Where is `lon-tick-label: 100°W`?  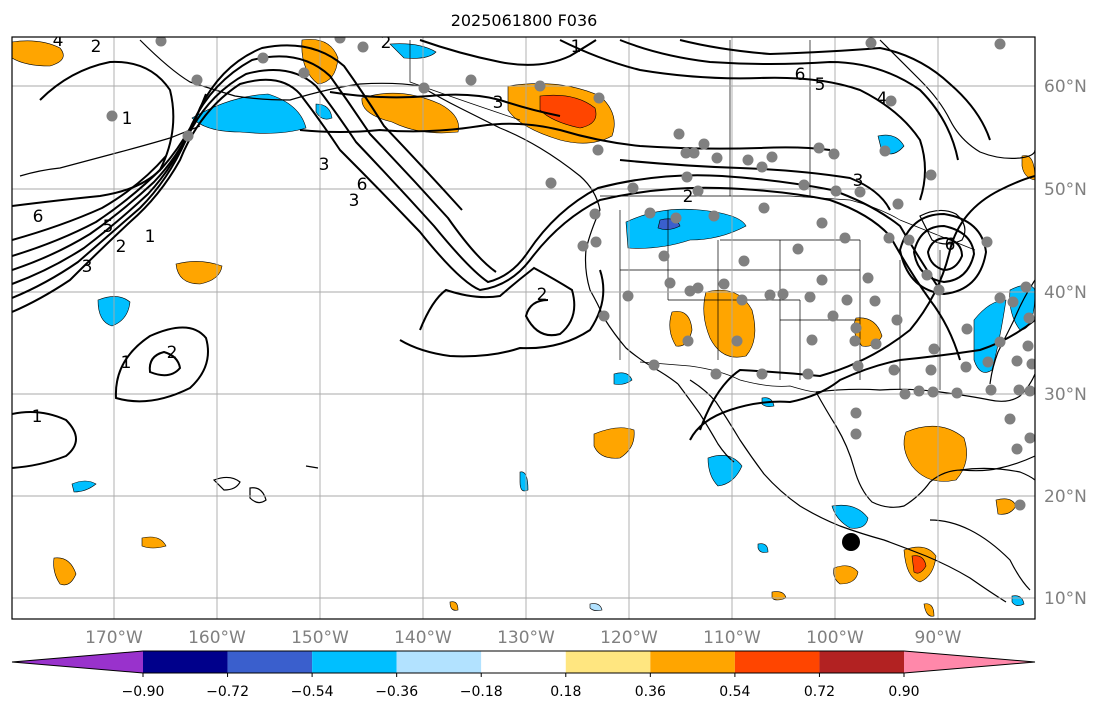 lon-tick-label: 100°W is located at coordinates (835, 638).